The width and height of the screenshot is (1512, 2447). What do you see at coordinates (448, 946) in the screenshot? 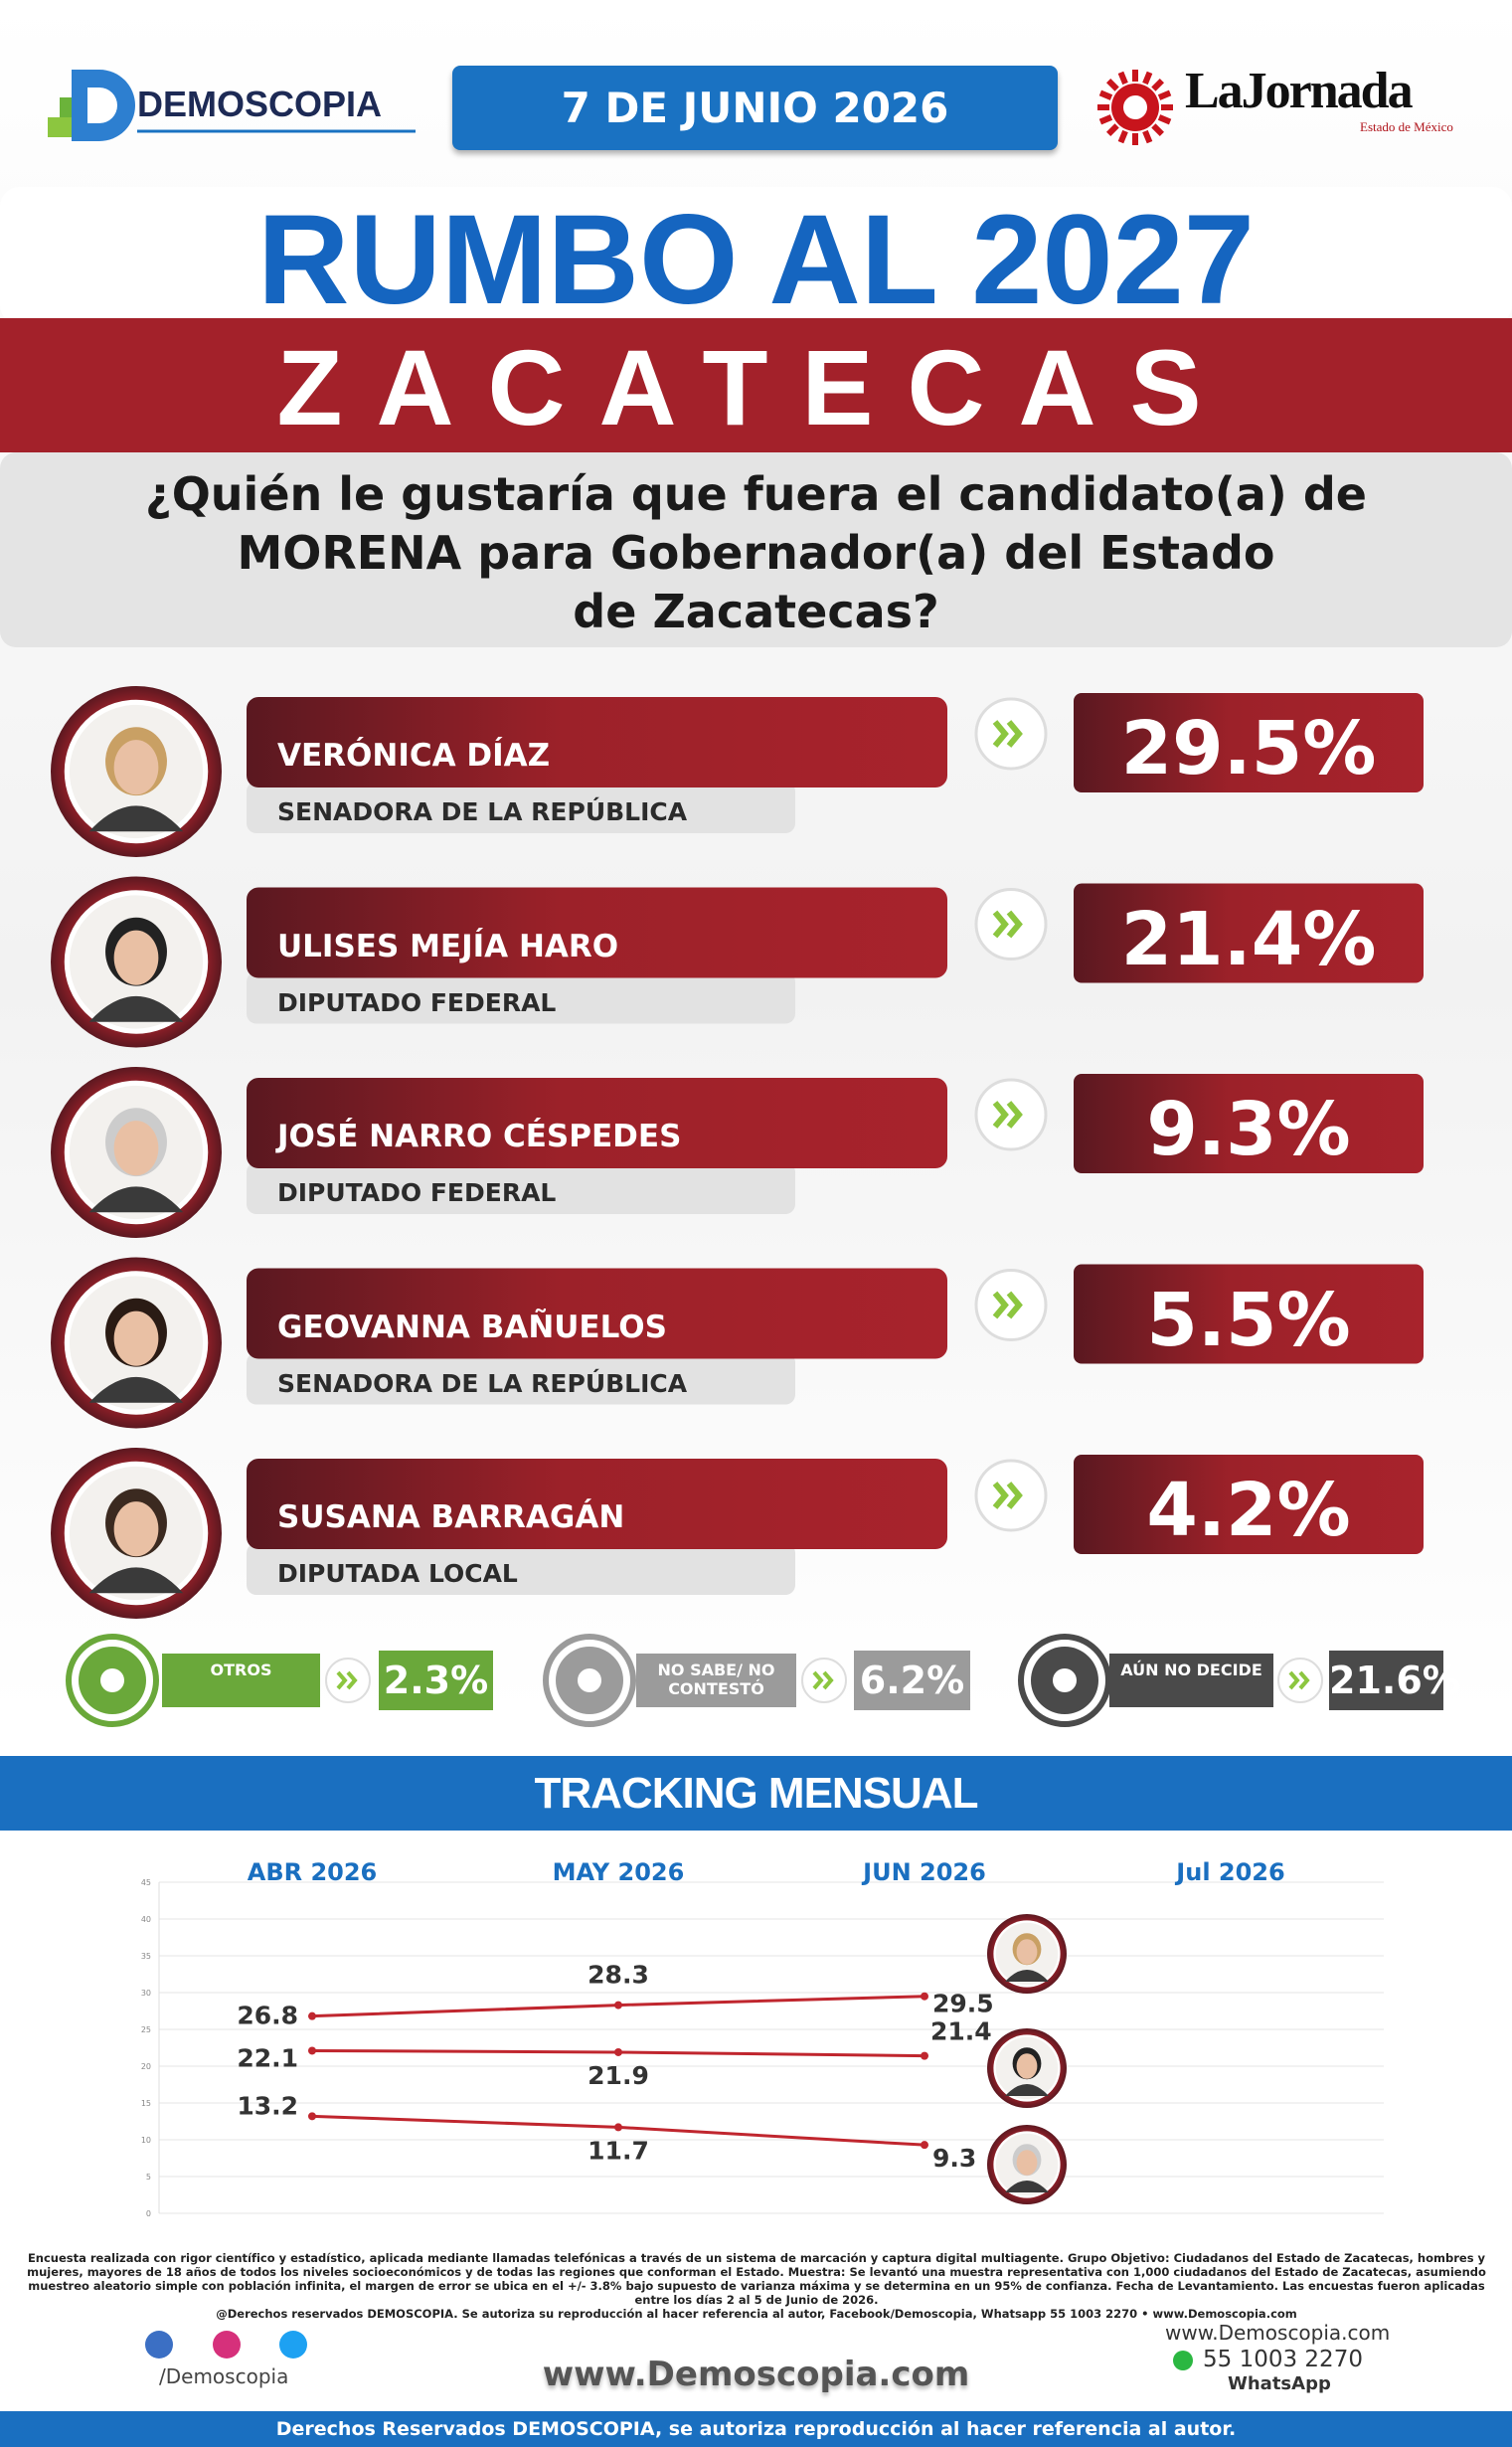
I see `candidate-name: ULISES MEJÍA HARO` at bounding box center [448, 946].